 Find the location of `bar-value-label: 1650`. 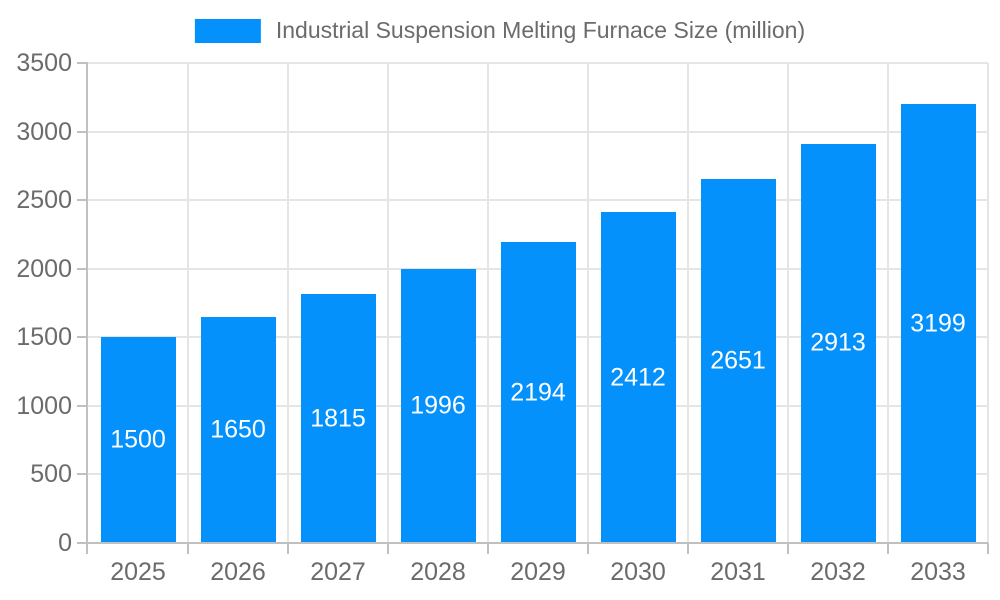

bar-value-label: 1650 is located at coordinates (238, 429).